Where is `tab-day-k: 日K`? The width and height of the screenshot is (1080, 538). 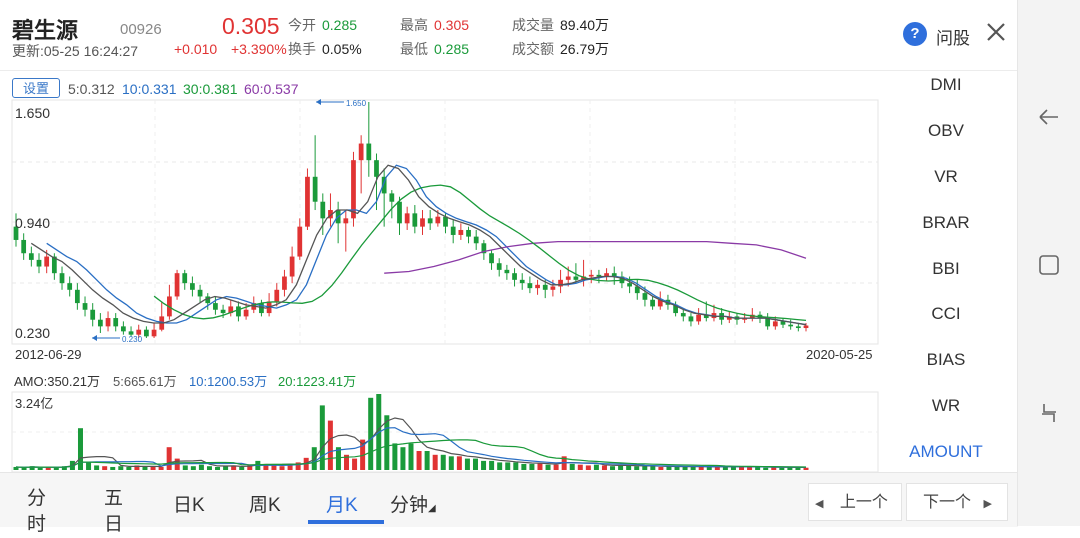 tab-day-k: 日K is located at coordinates (189, 505).